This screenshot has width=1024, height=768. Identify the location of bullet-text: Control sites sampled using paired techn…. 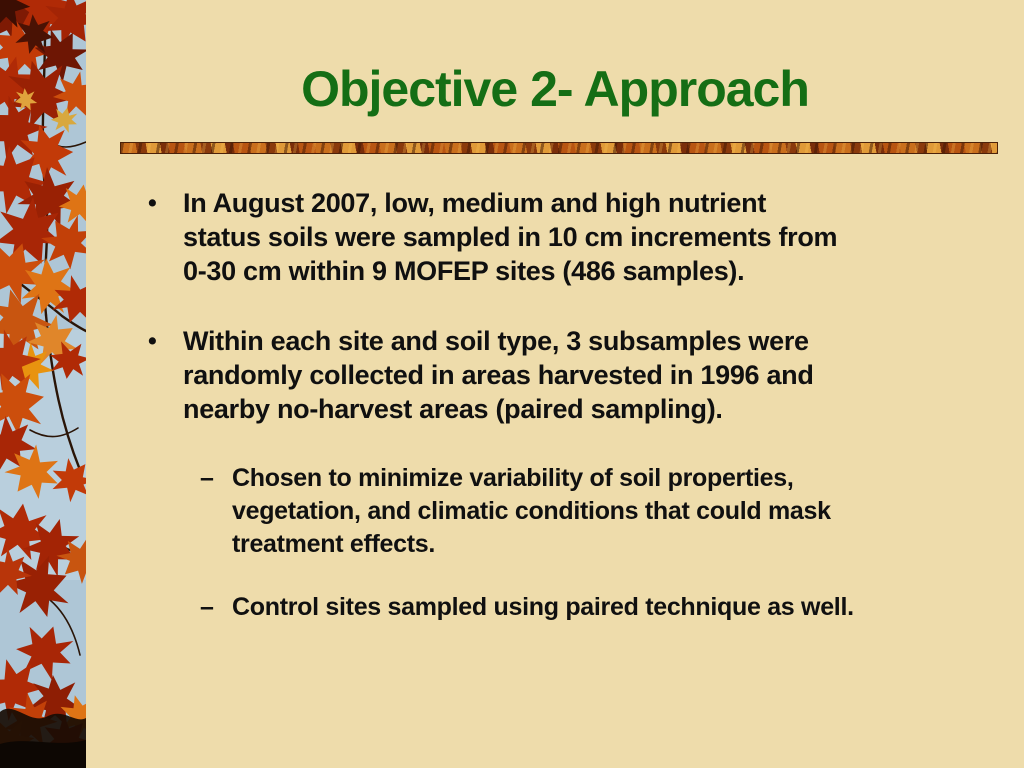
(543, 607).